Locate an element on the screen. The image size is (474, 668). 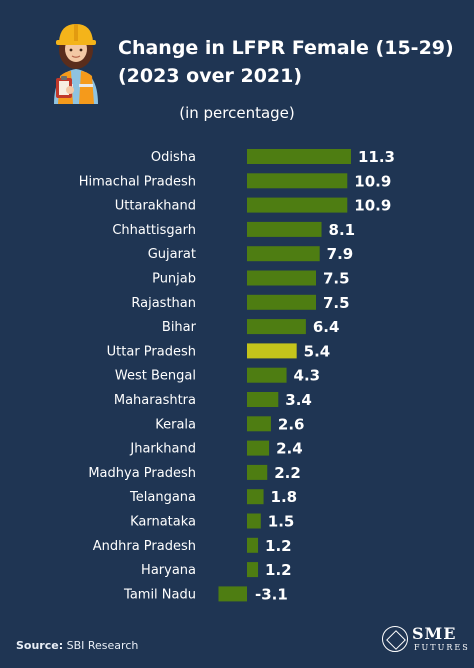
sme-futures-logo: SME FUTURES is located at coordinates (425, 641).